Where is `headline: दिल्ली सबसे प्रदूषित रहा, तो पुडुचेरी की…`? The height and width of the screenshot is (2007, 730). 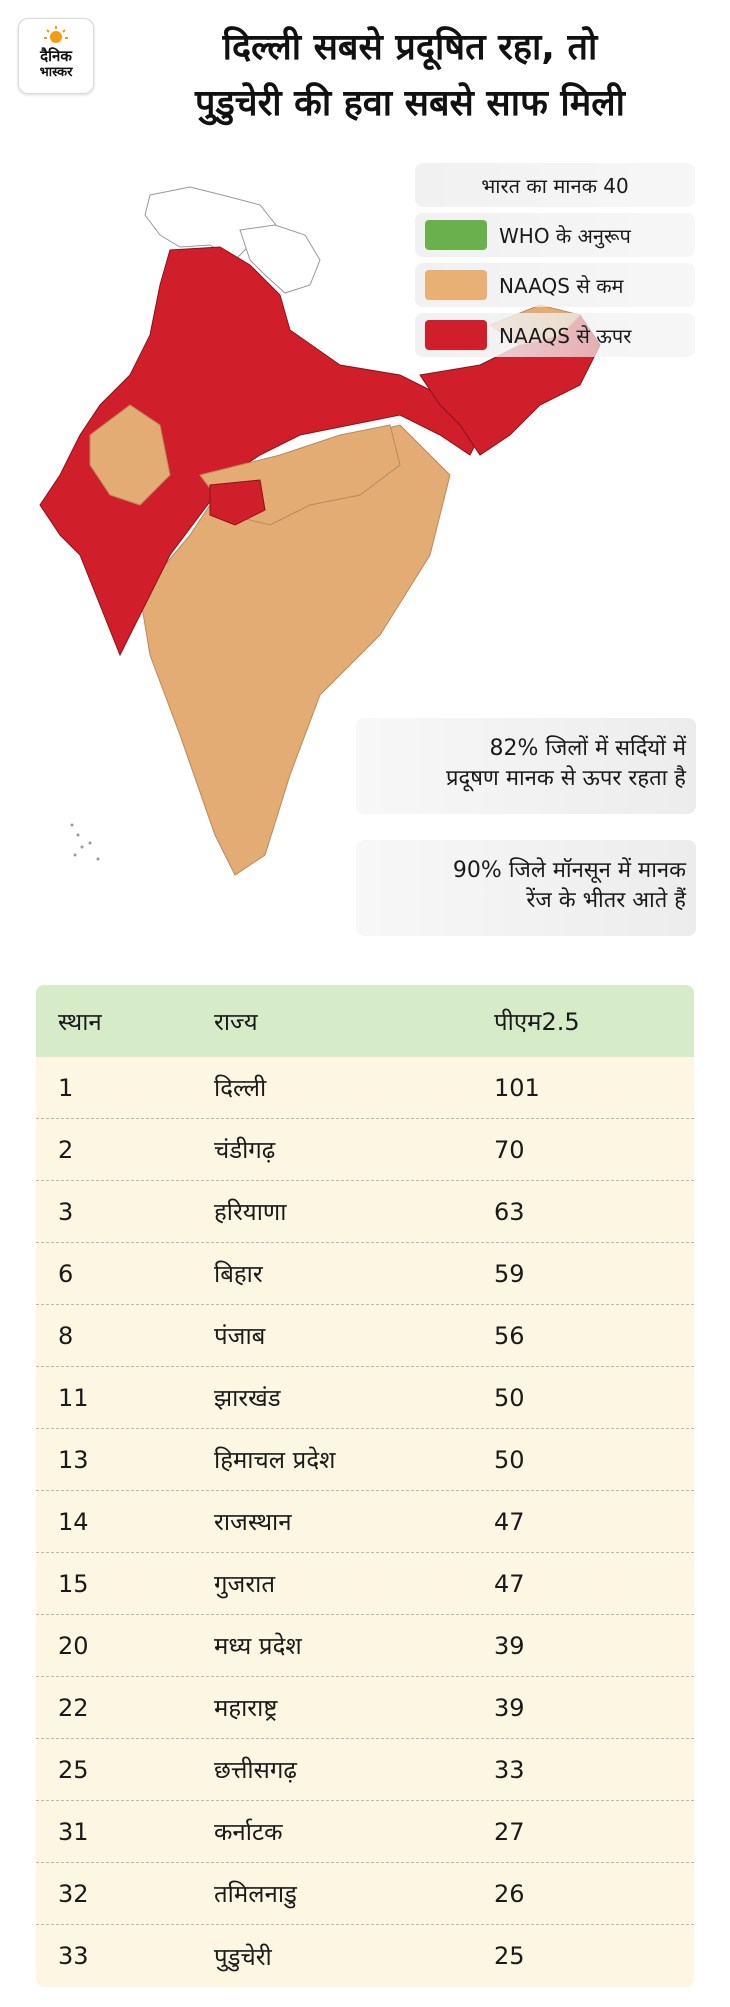 headline: दिल्ली सबसे प्रदूषित रहा, तो पुडुचेरी की… is located at coordinates (410, 76).